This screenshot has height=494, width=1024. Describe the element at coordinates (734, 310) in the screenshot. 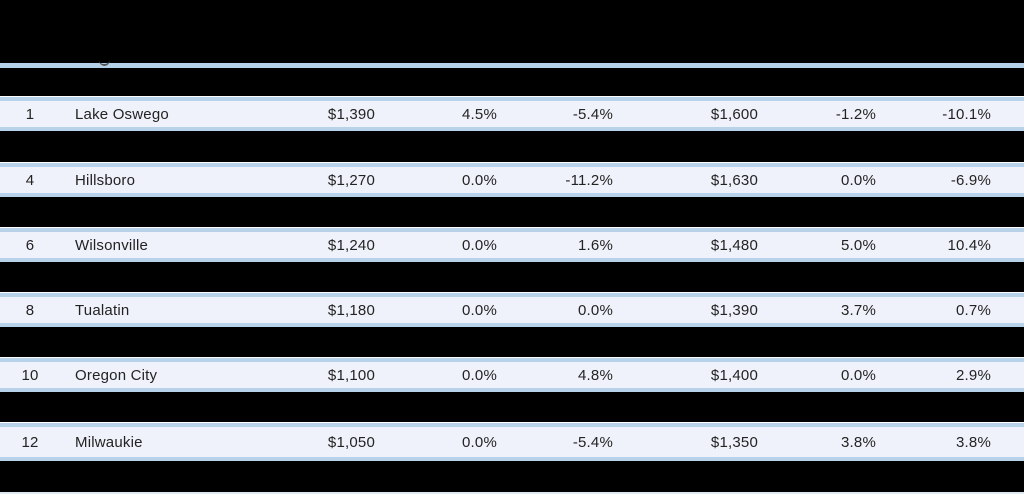

I see `rent-b-cell: $1,390` at that location.